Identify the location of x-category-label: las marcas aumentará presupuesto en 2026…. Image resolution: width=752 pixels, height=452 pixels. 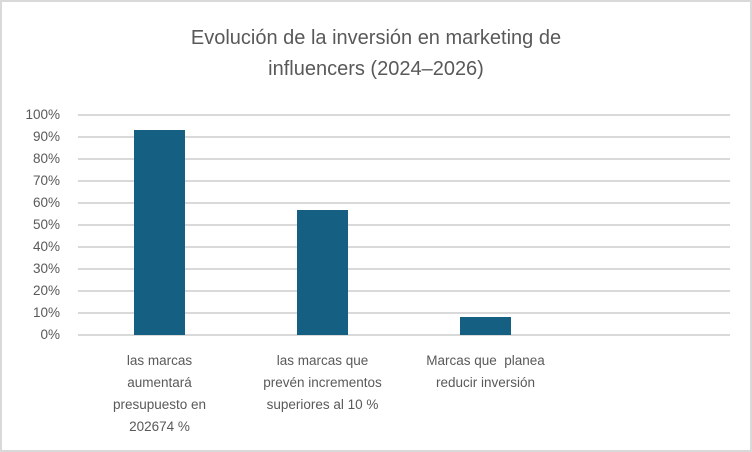
(159, 393).